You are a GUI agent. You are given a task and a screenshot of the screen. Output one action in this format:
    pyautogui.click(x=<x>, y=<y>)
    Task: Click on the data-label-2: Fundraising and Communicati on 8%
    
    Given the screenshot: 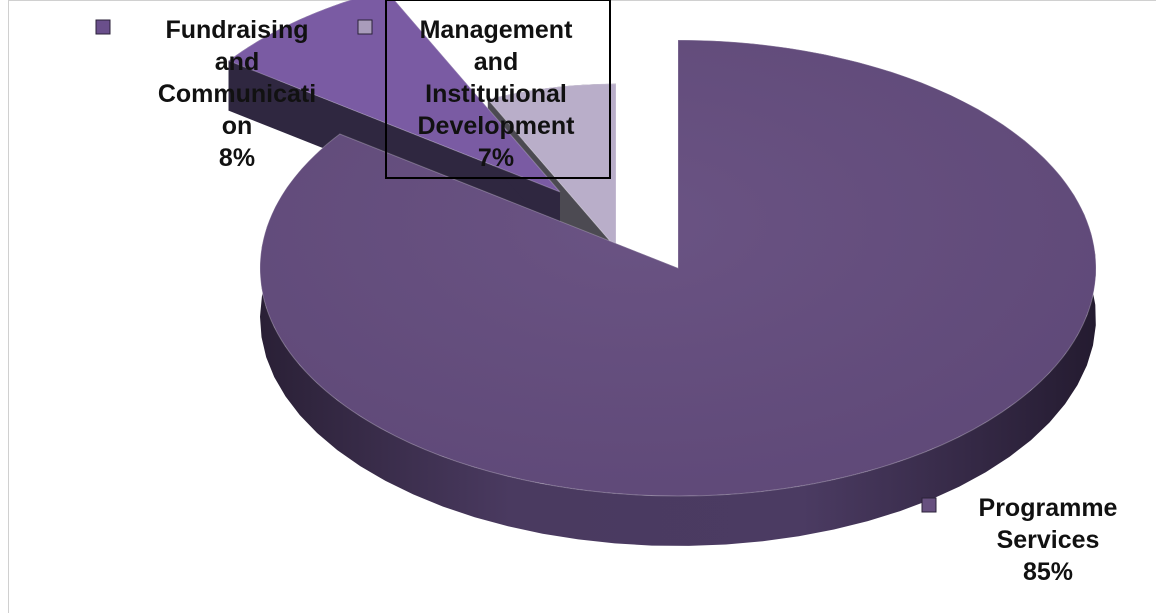 What is the action you would take?
    pyautogui.click(x=205, y=94)
    